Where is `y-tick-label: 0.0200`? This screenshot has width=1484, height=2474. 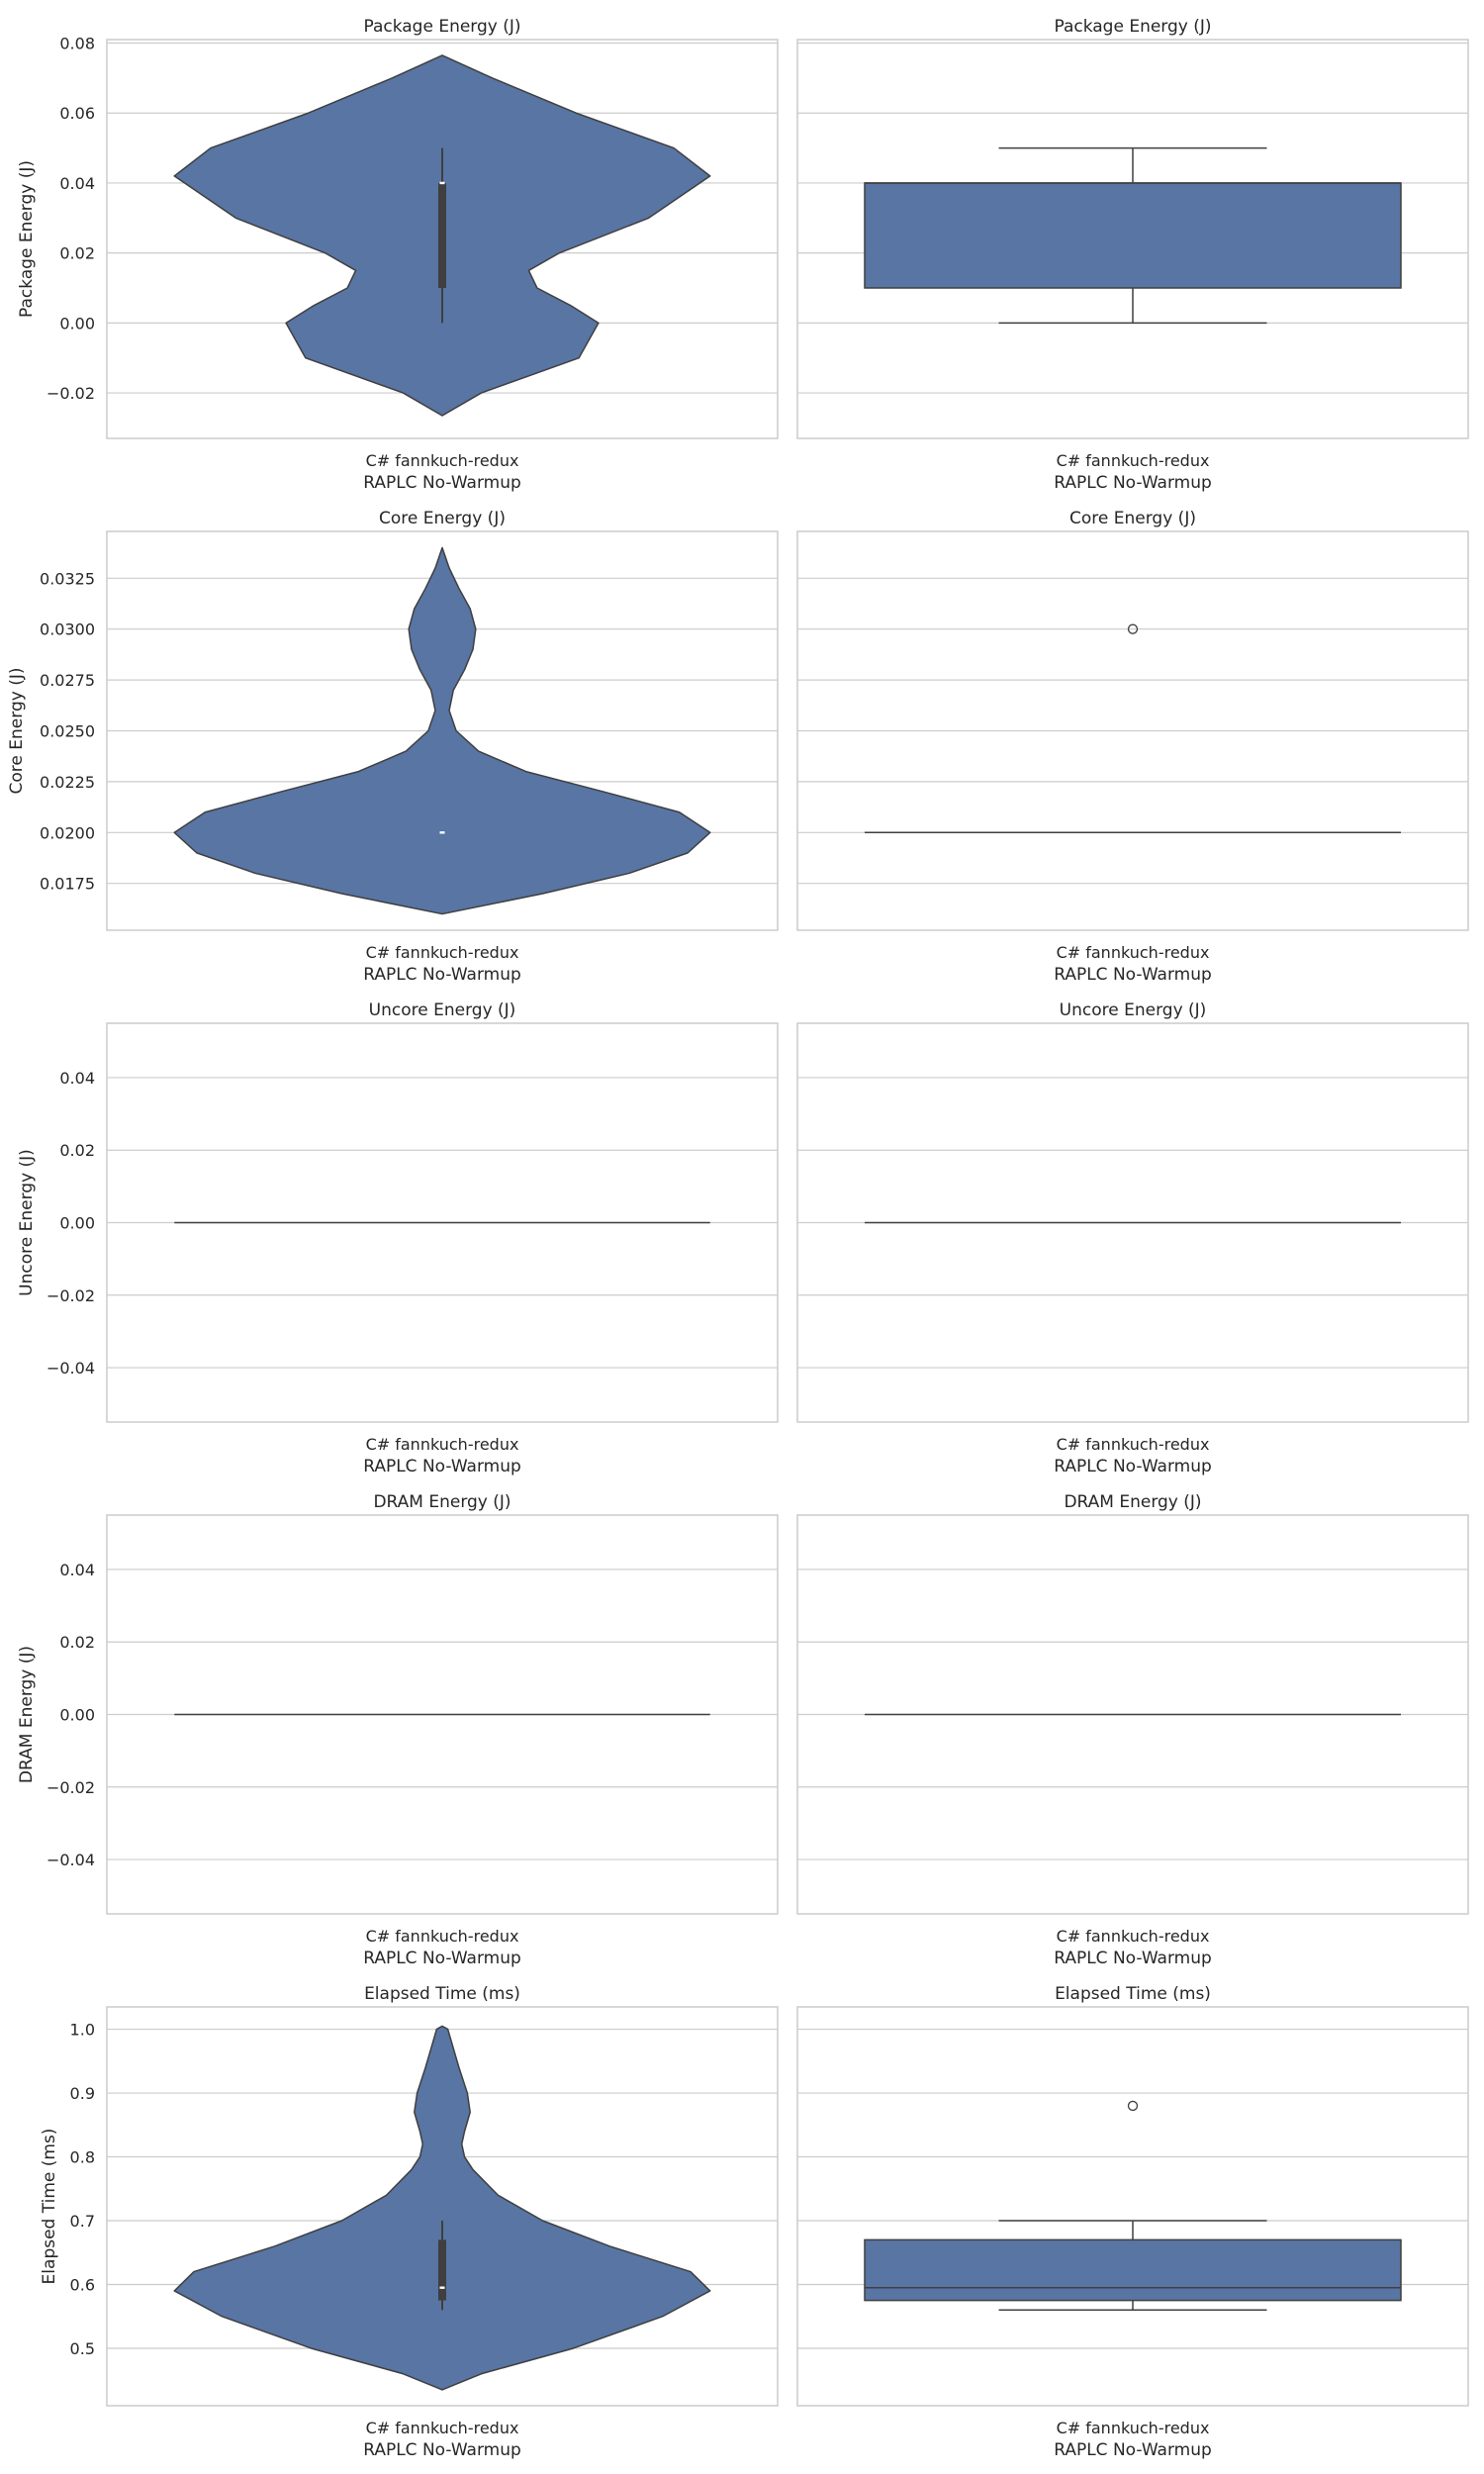
y-tick-label: 0.0200 is located at coordinates (67, 833).